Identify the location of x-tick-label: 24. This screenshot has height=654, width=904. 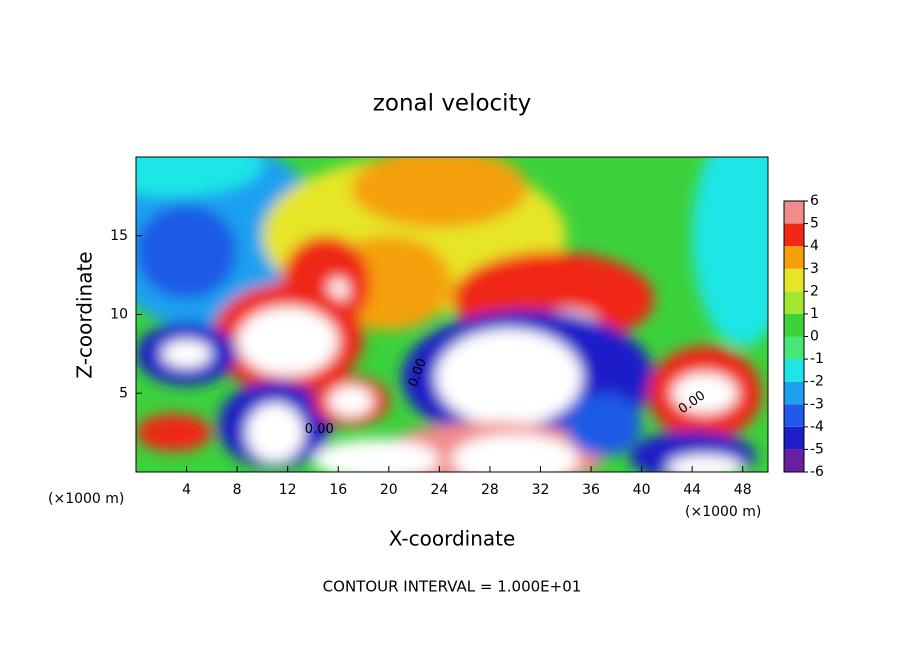
(439, 490).